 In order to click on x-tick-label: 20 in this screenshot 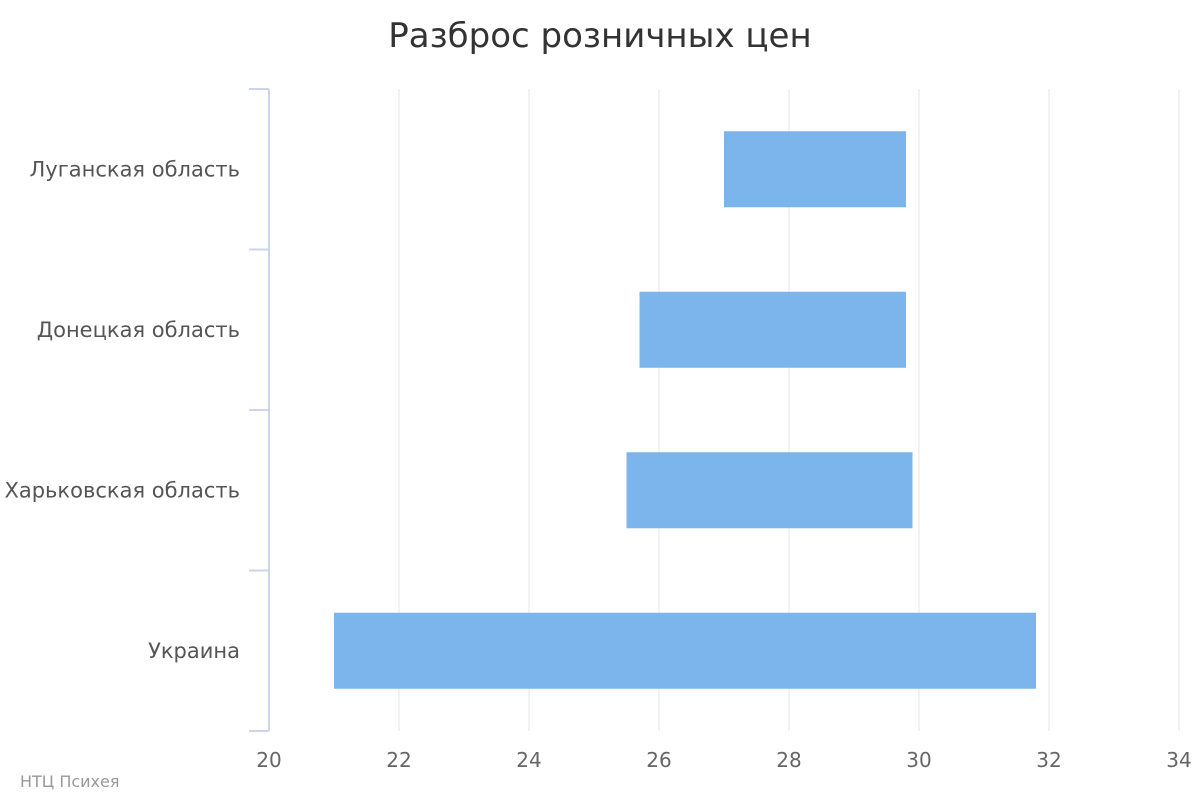, I will do `click(268, 760)`.